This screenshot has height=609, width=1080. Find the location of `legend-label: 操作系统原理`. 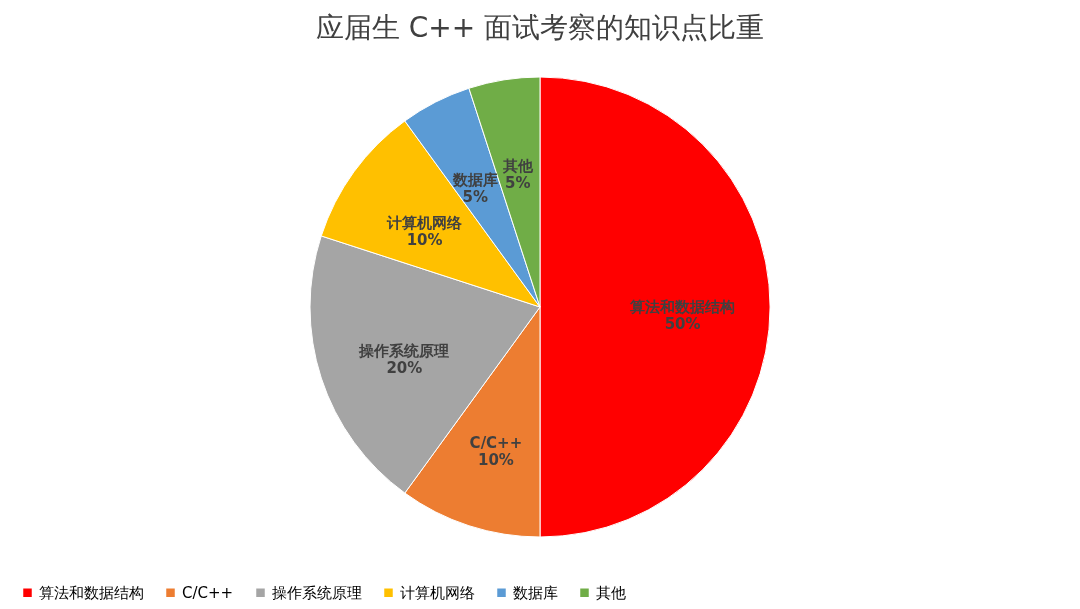

legend-label: 操作系统原理 is located at coordinates (317, 592).